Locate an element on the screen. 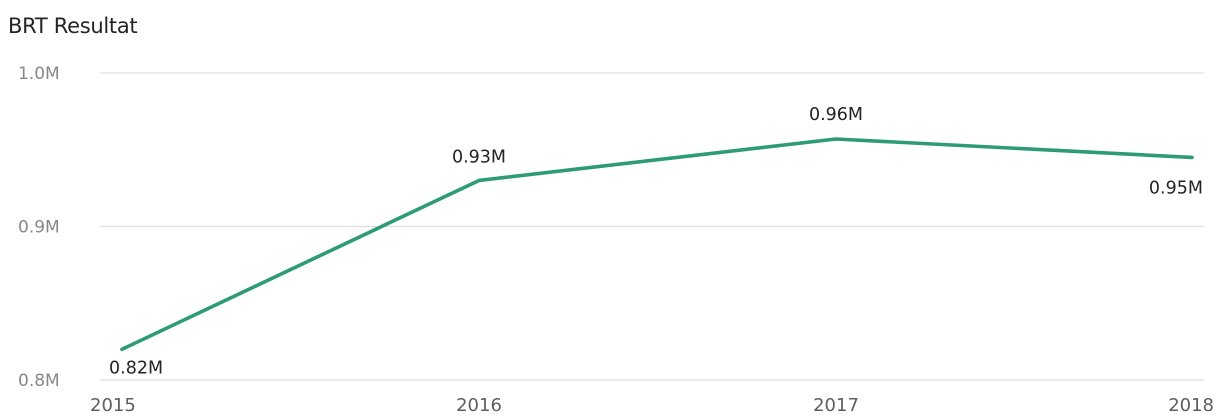  y-tick-label: 0.8M is located at coordinates (39, 381).